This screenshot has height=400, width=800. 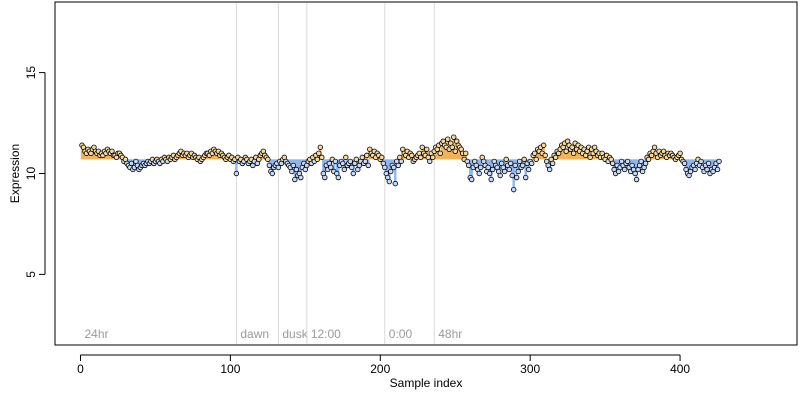 What do you see at coordinates (31, 73) in the screenshot?
I see `y-tick-label: 15` at bounding box center [31, 73].